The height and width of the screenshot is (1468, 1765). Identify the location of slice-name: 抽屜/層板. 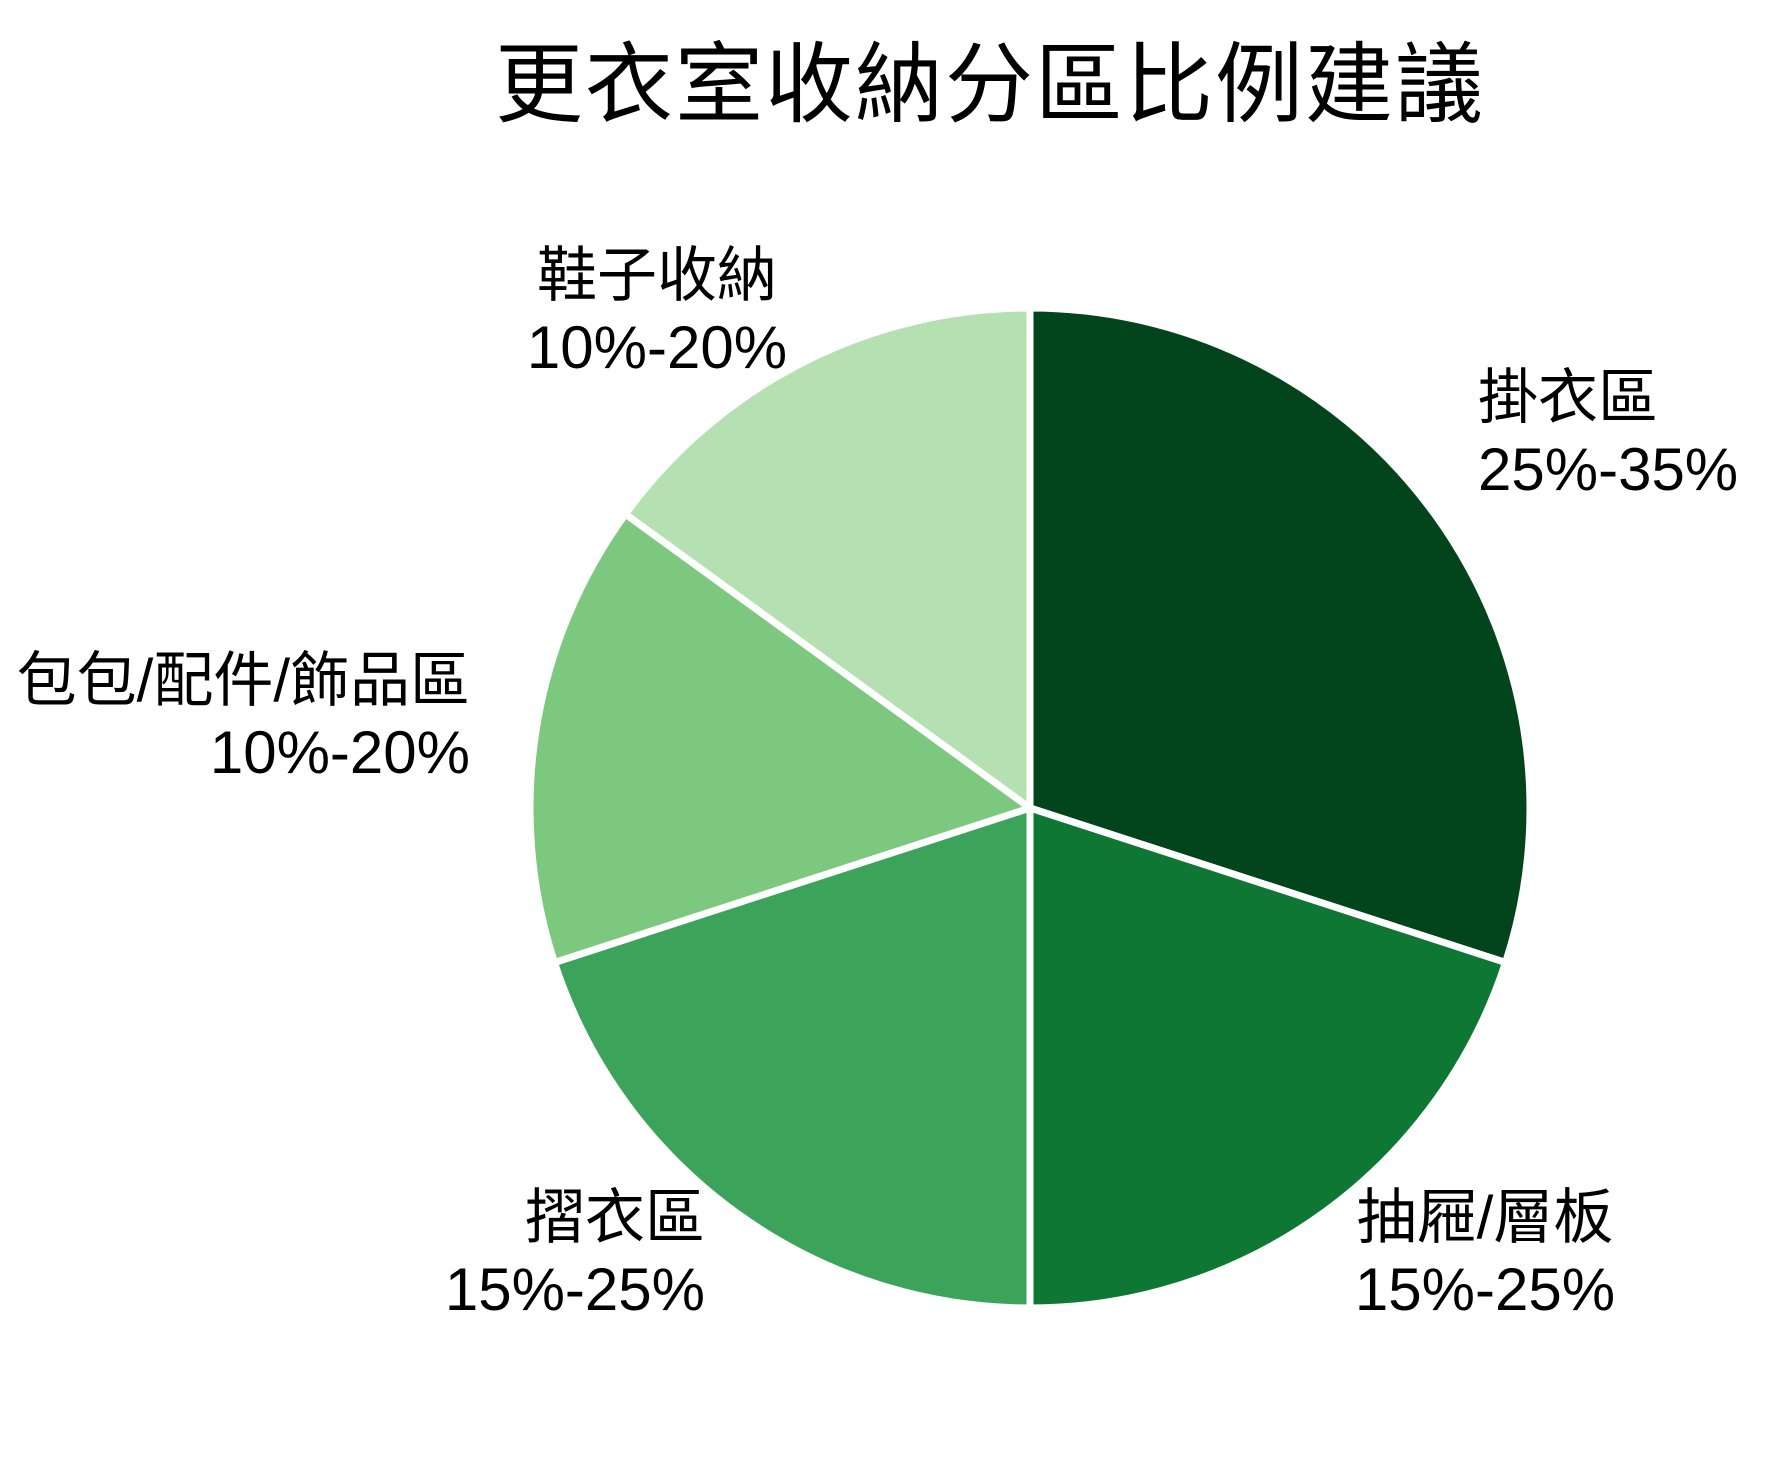
(1485, 1217).